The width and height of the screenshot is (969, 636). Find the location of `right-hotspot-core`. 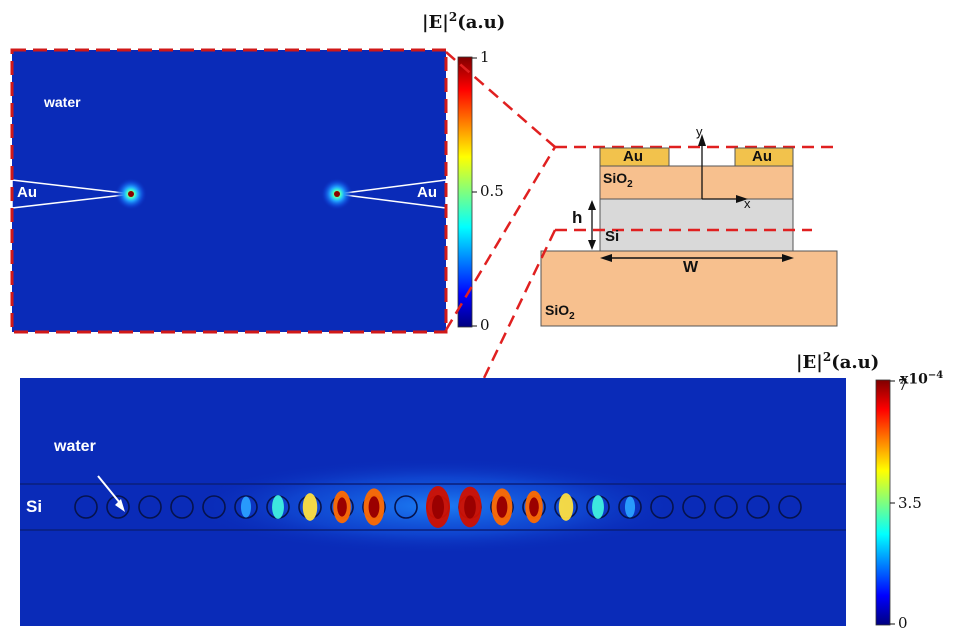

right-hotspot-core is located at coordinates (337, 194).